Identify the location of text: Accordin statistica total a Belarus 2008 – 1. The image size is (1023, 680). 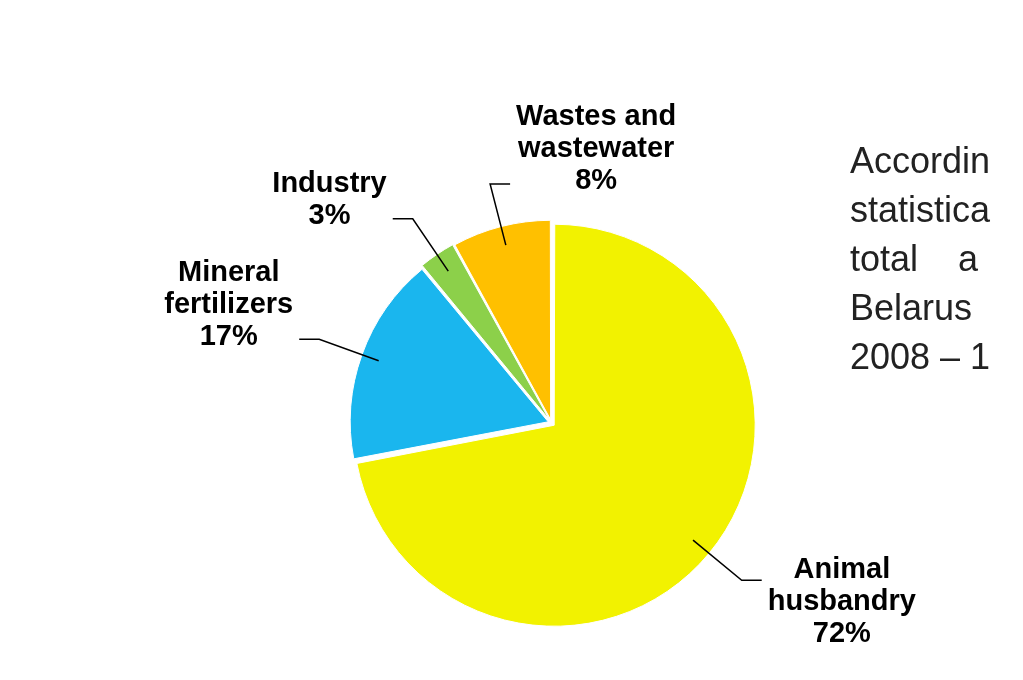
(921, 259).